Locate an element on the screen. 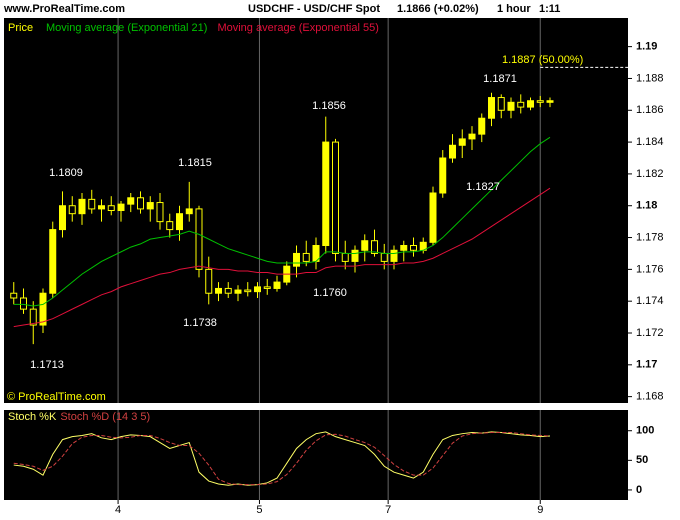 The width and height of the screenshot is (680, 520). y-tick-label: 1.186 is located at coordinates (650, 110).